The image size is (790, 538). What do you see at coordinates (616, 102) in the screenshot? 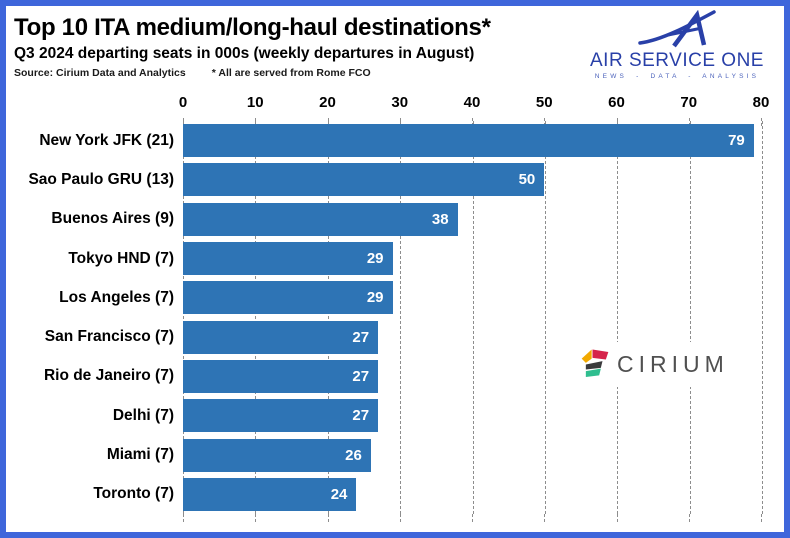
I see `x-axis-tick-label: 60` at bounding box center [616, 102].